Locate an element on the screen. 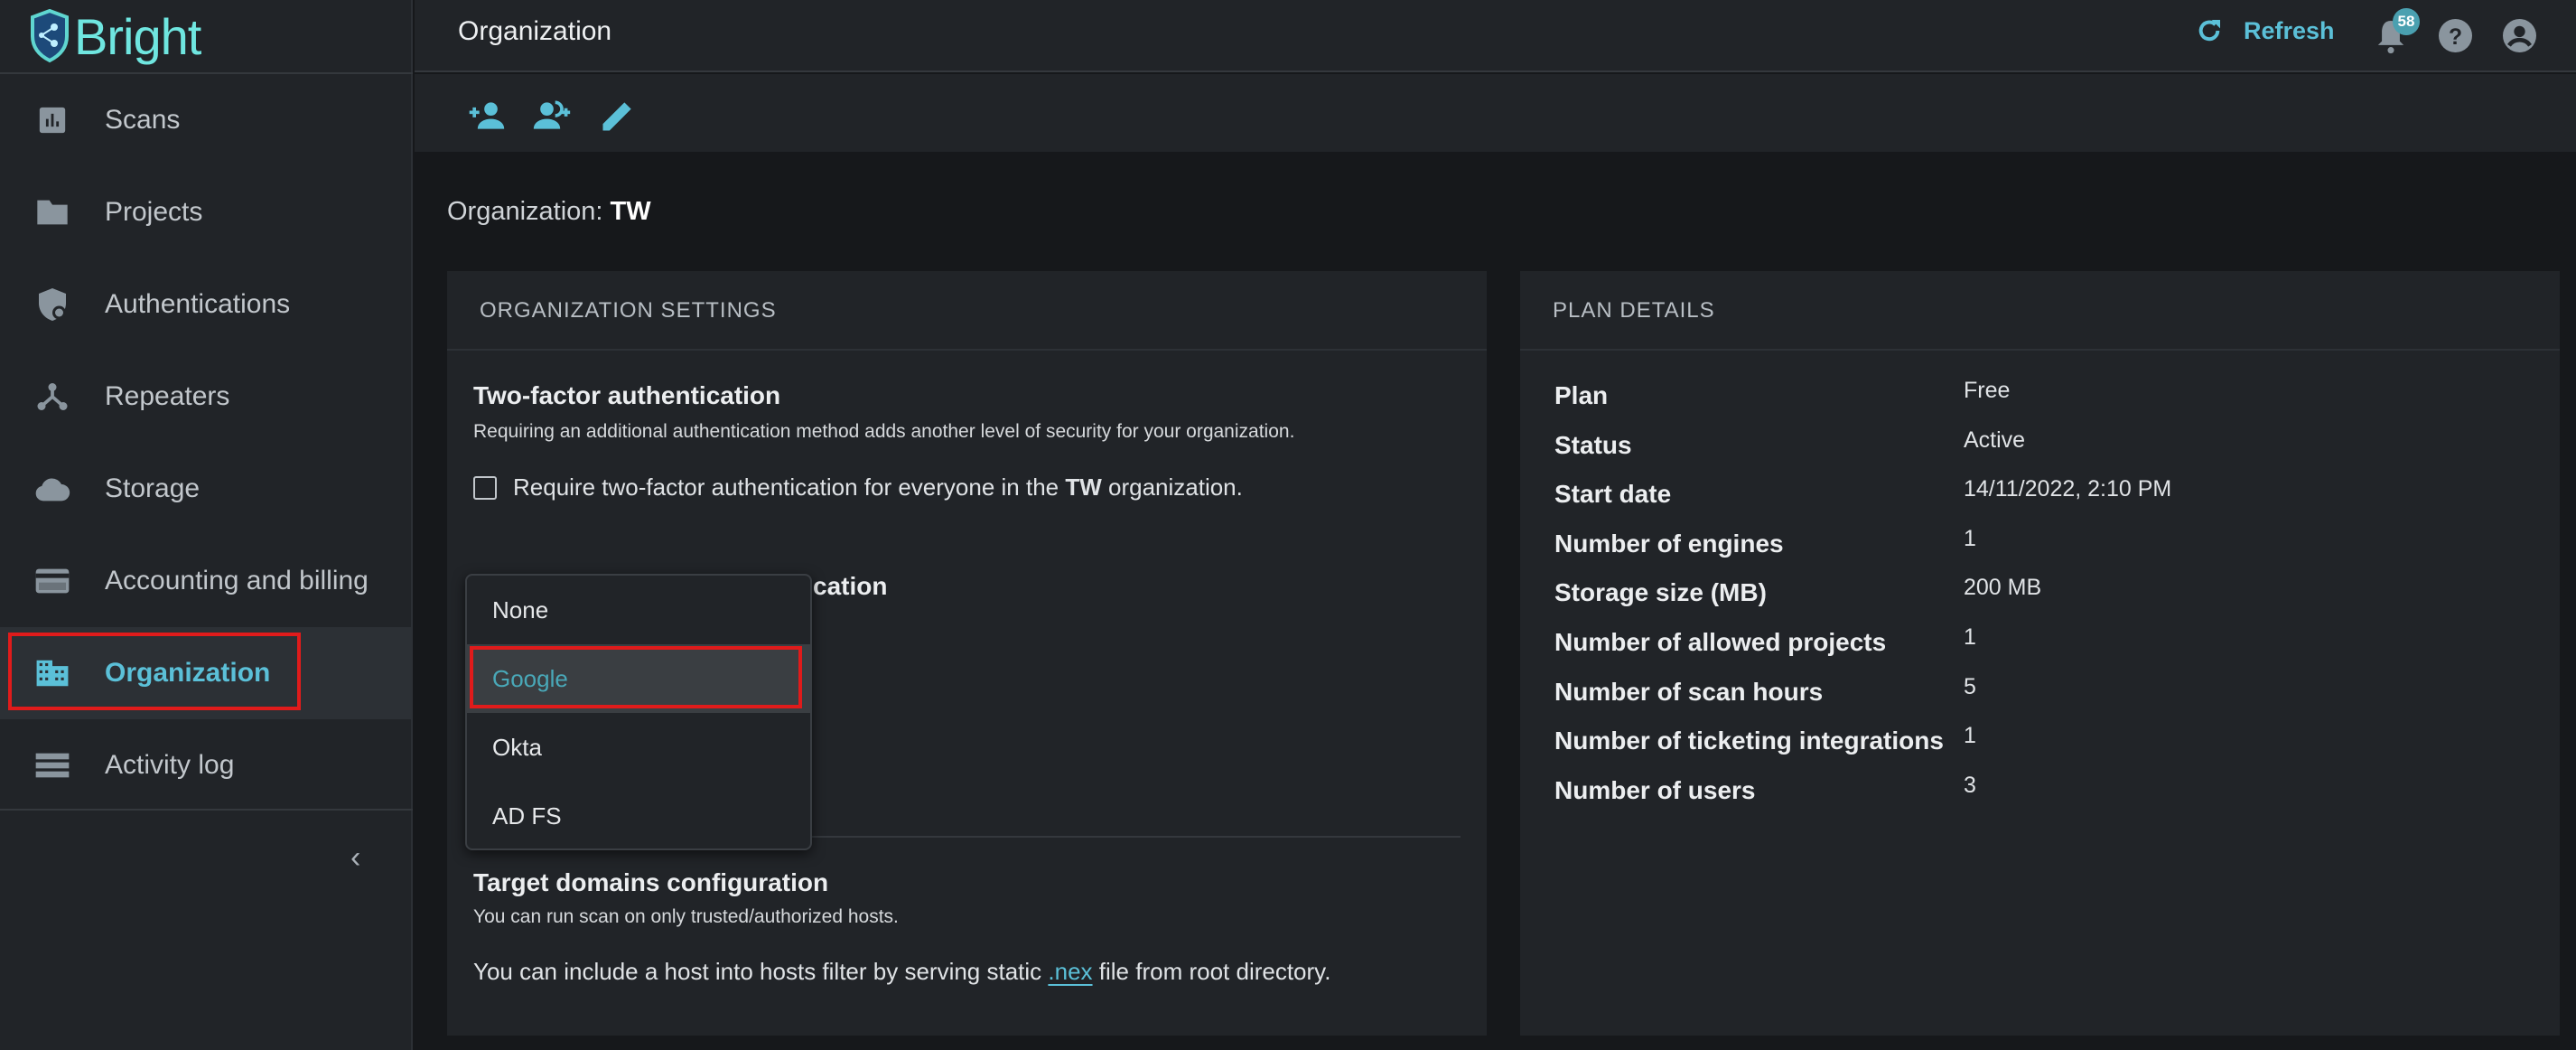 The height and width of the screenshot is (1050, 2576). sidebar-item-projects: Projects is located at coordinates (206, 212).